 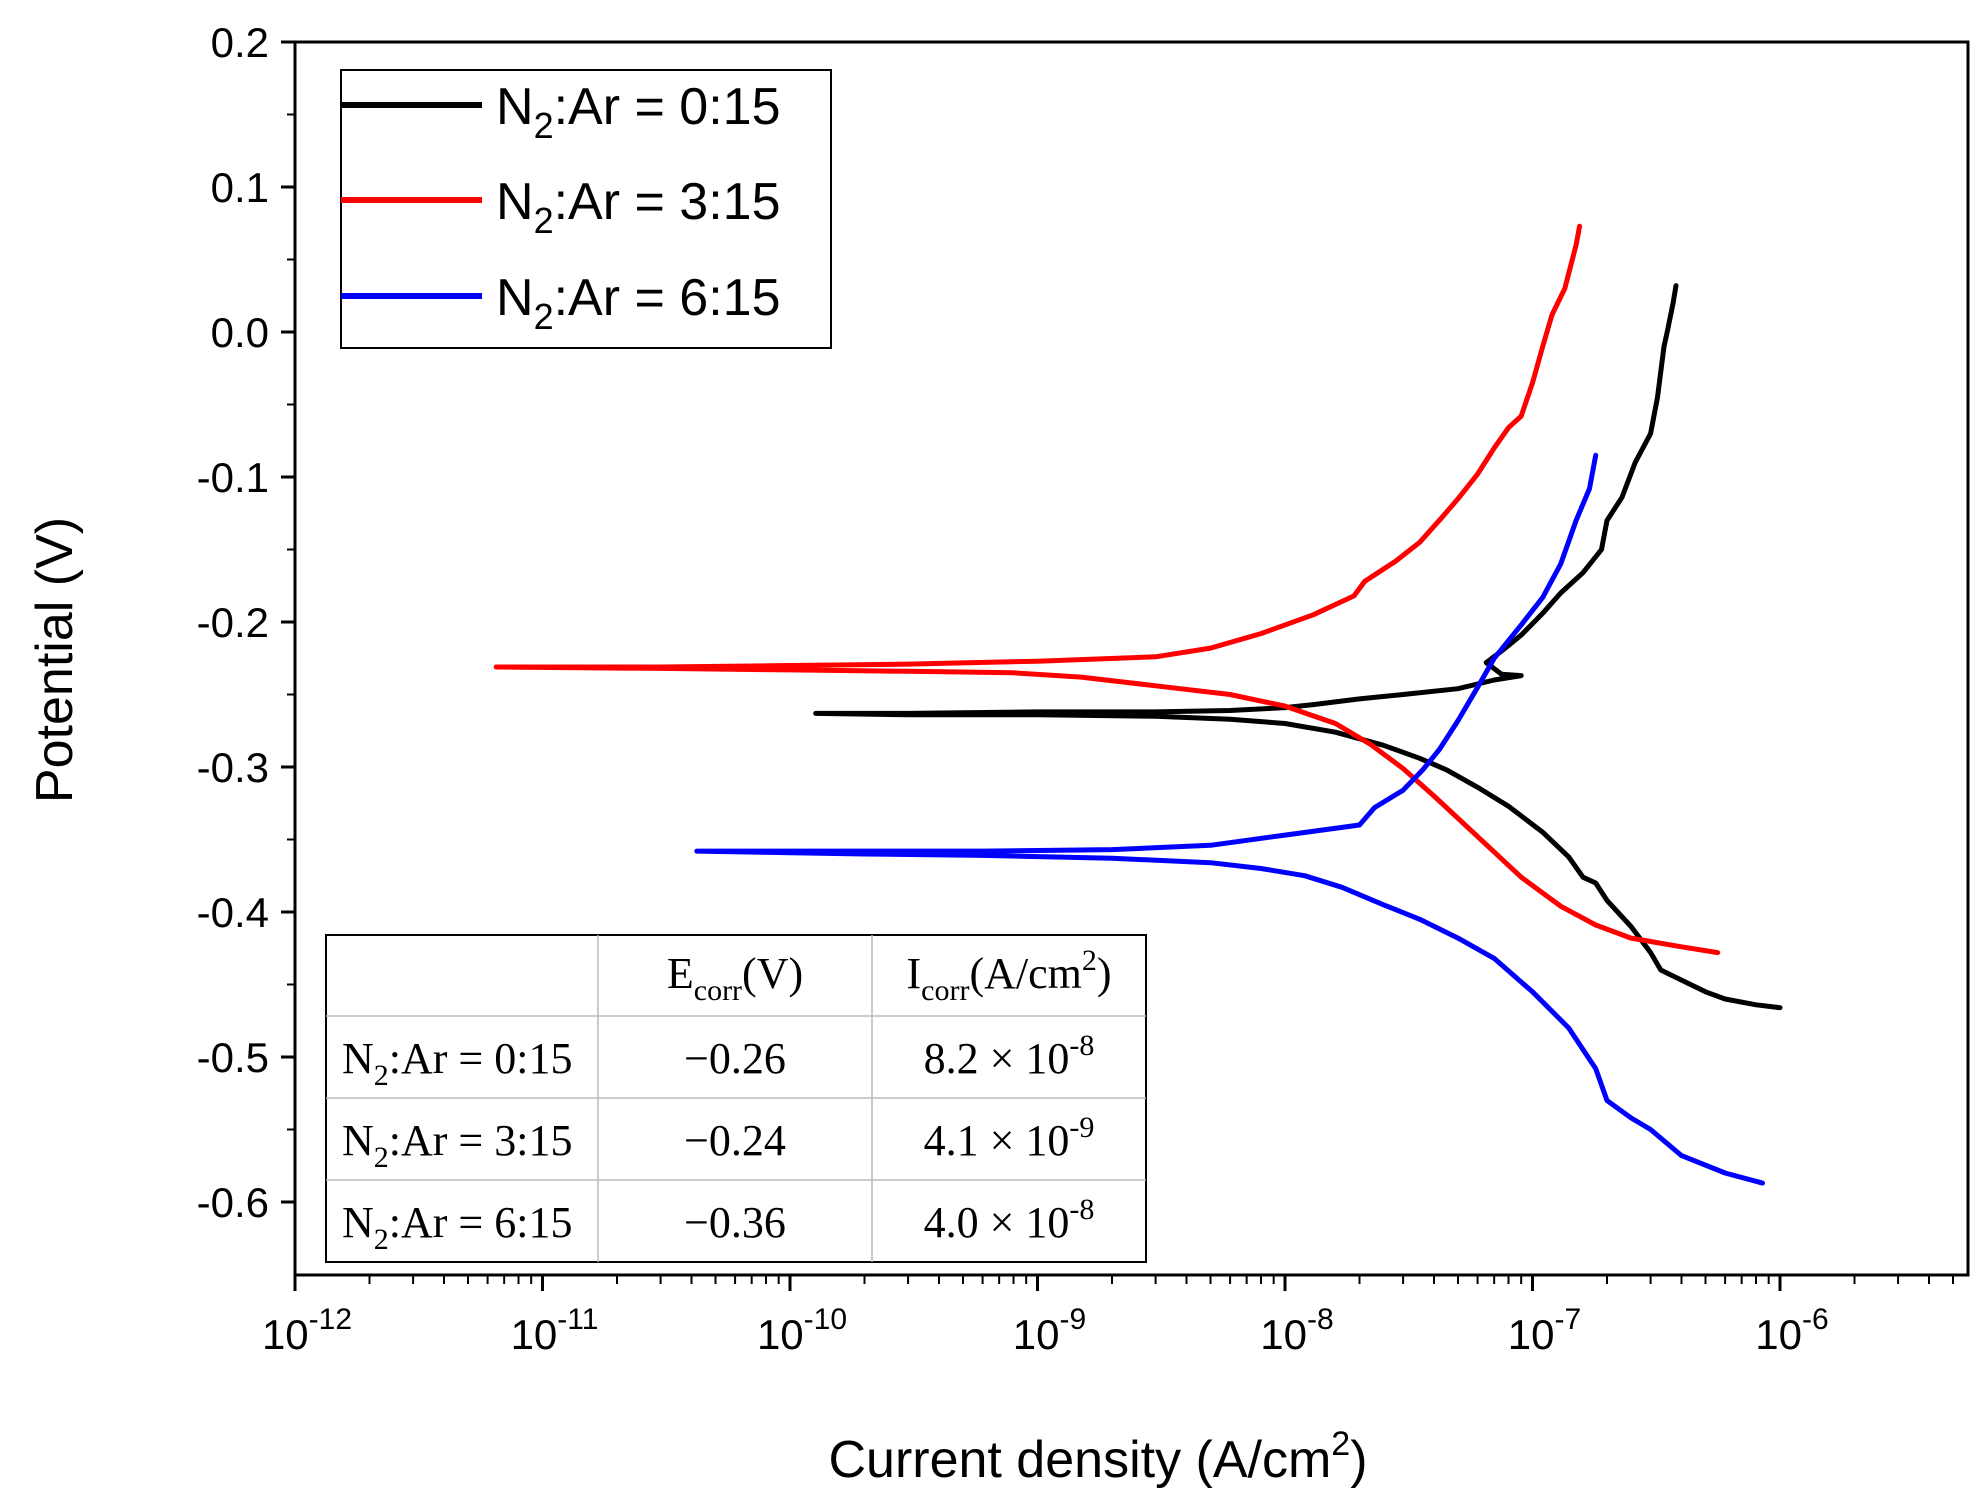 What do you see at coordinates (307, 1330) in the screenshot?
I see `x-tick-label: 10⁻¹²` at bounding box center [307, 1330].